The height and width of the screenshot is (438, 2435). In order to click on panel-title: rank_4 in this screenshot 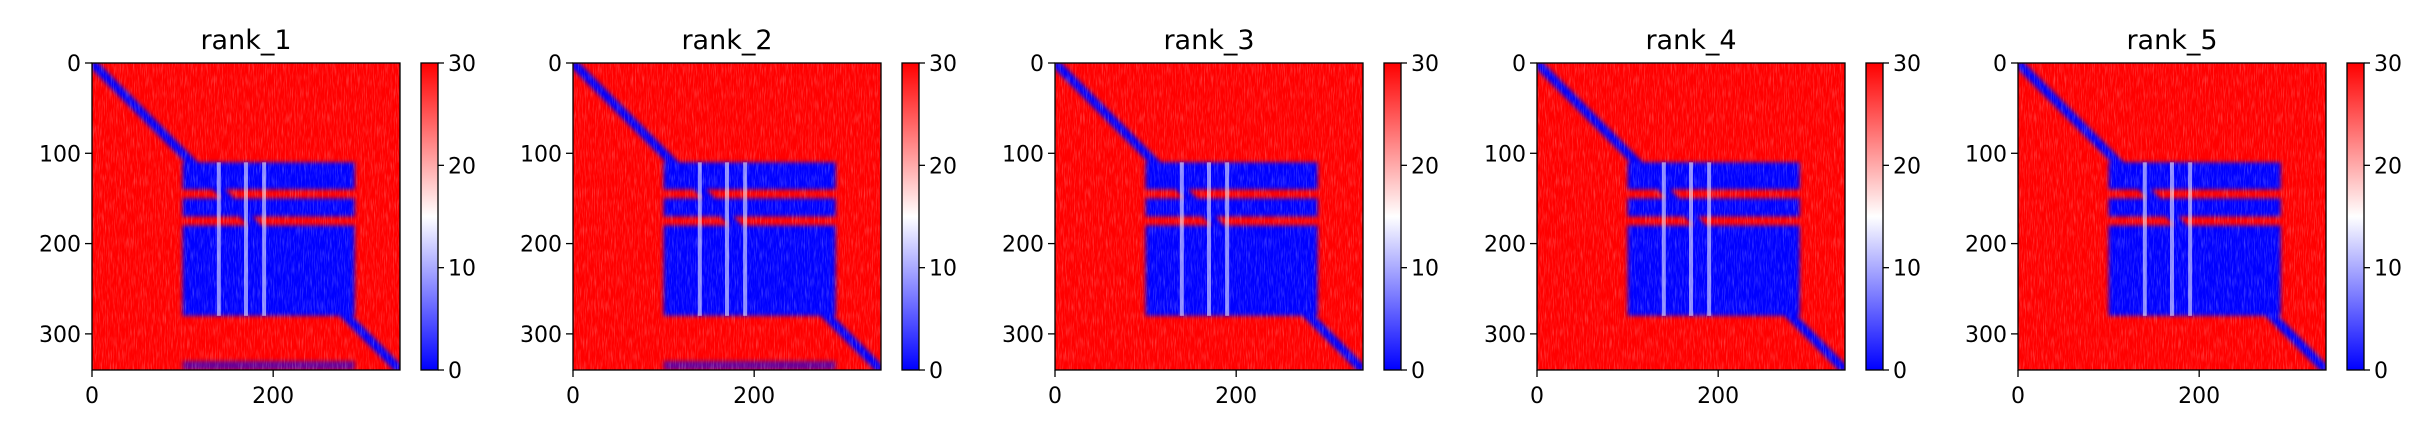, I will do `click(1690, 40)`.